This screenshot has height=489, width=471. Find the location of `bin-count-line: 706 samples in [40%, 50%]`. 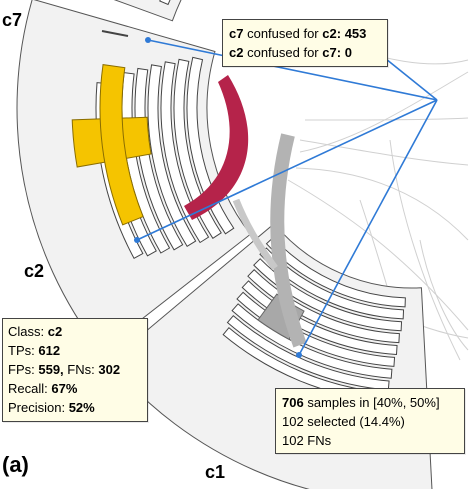

bin-count-line: 706 samples in [40%, 50%] is located at coordinates (373, 402).